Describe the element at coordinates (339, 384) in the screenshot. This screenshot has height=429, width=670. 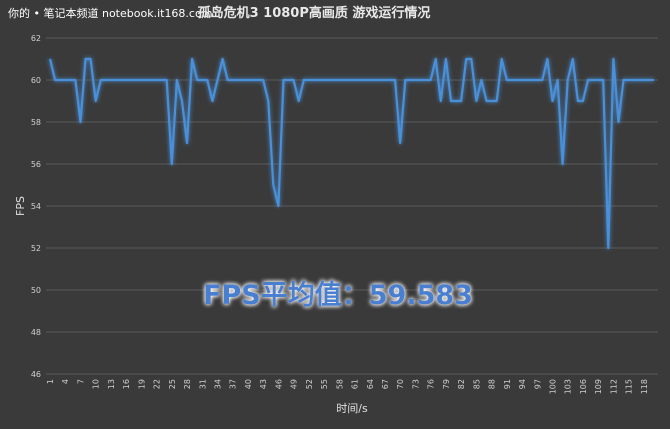
I see `x-tick-label: 58` at that location.